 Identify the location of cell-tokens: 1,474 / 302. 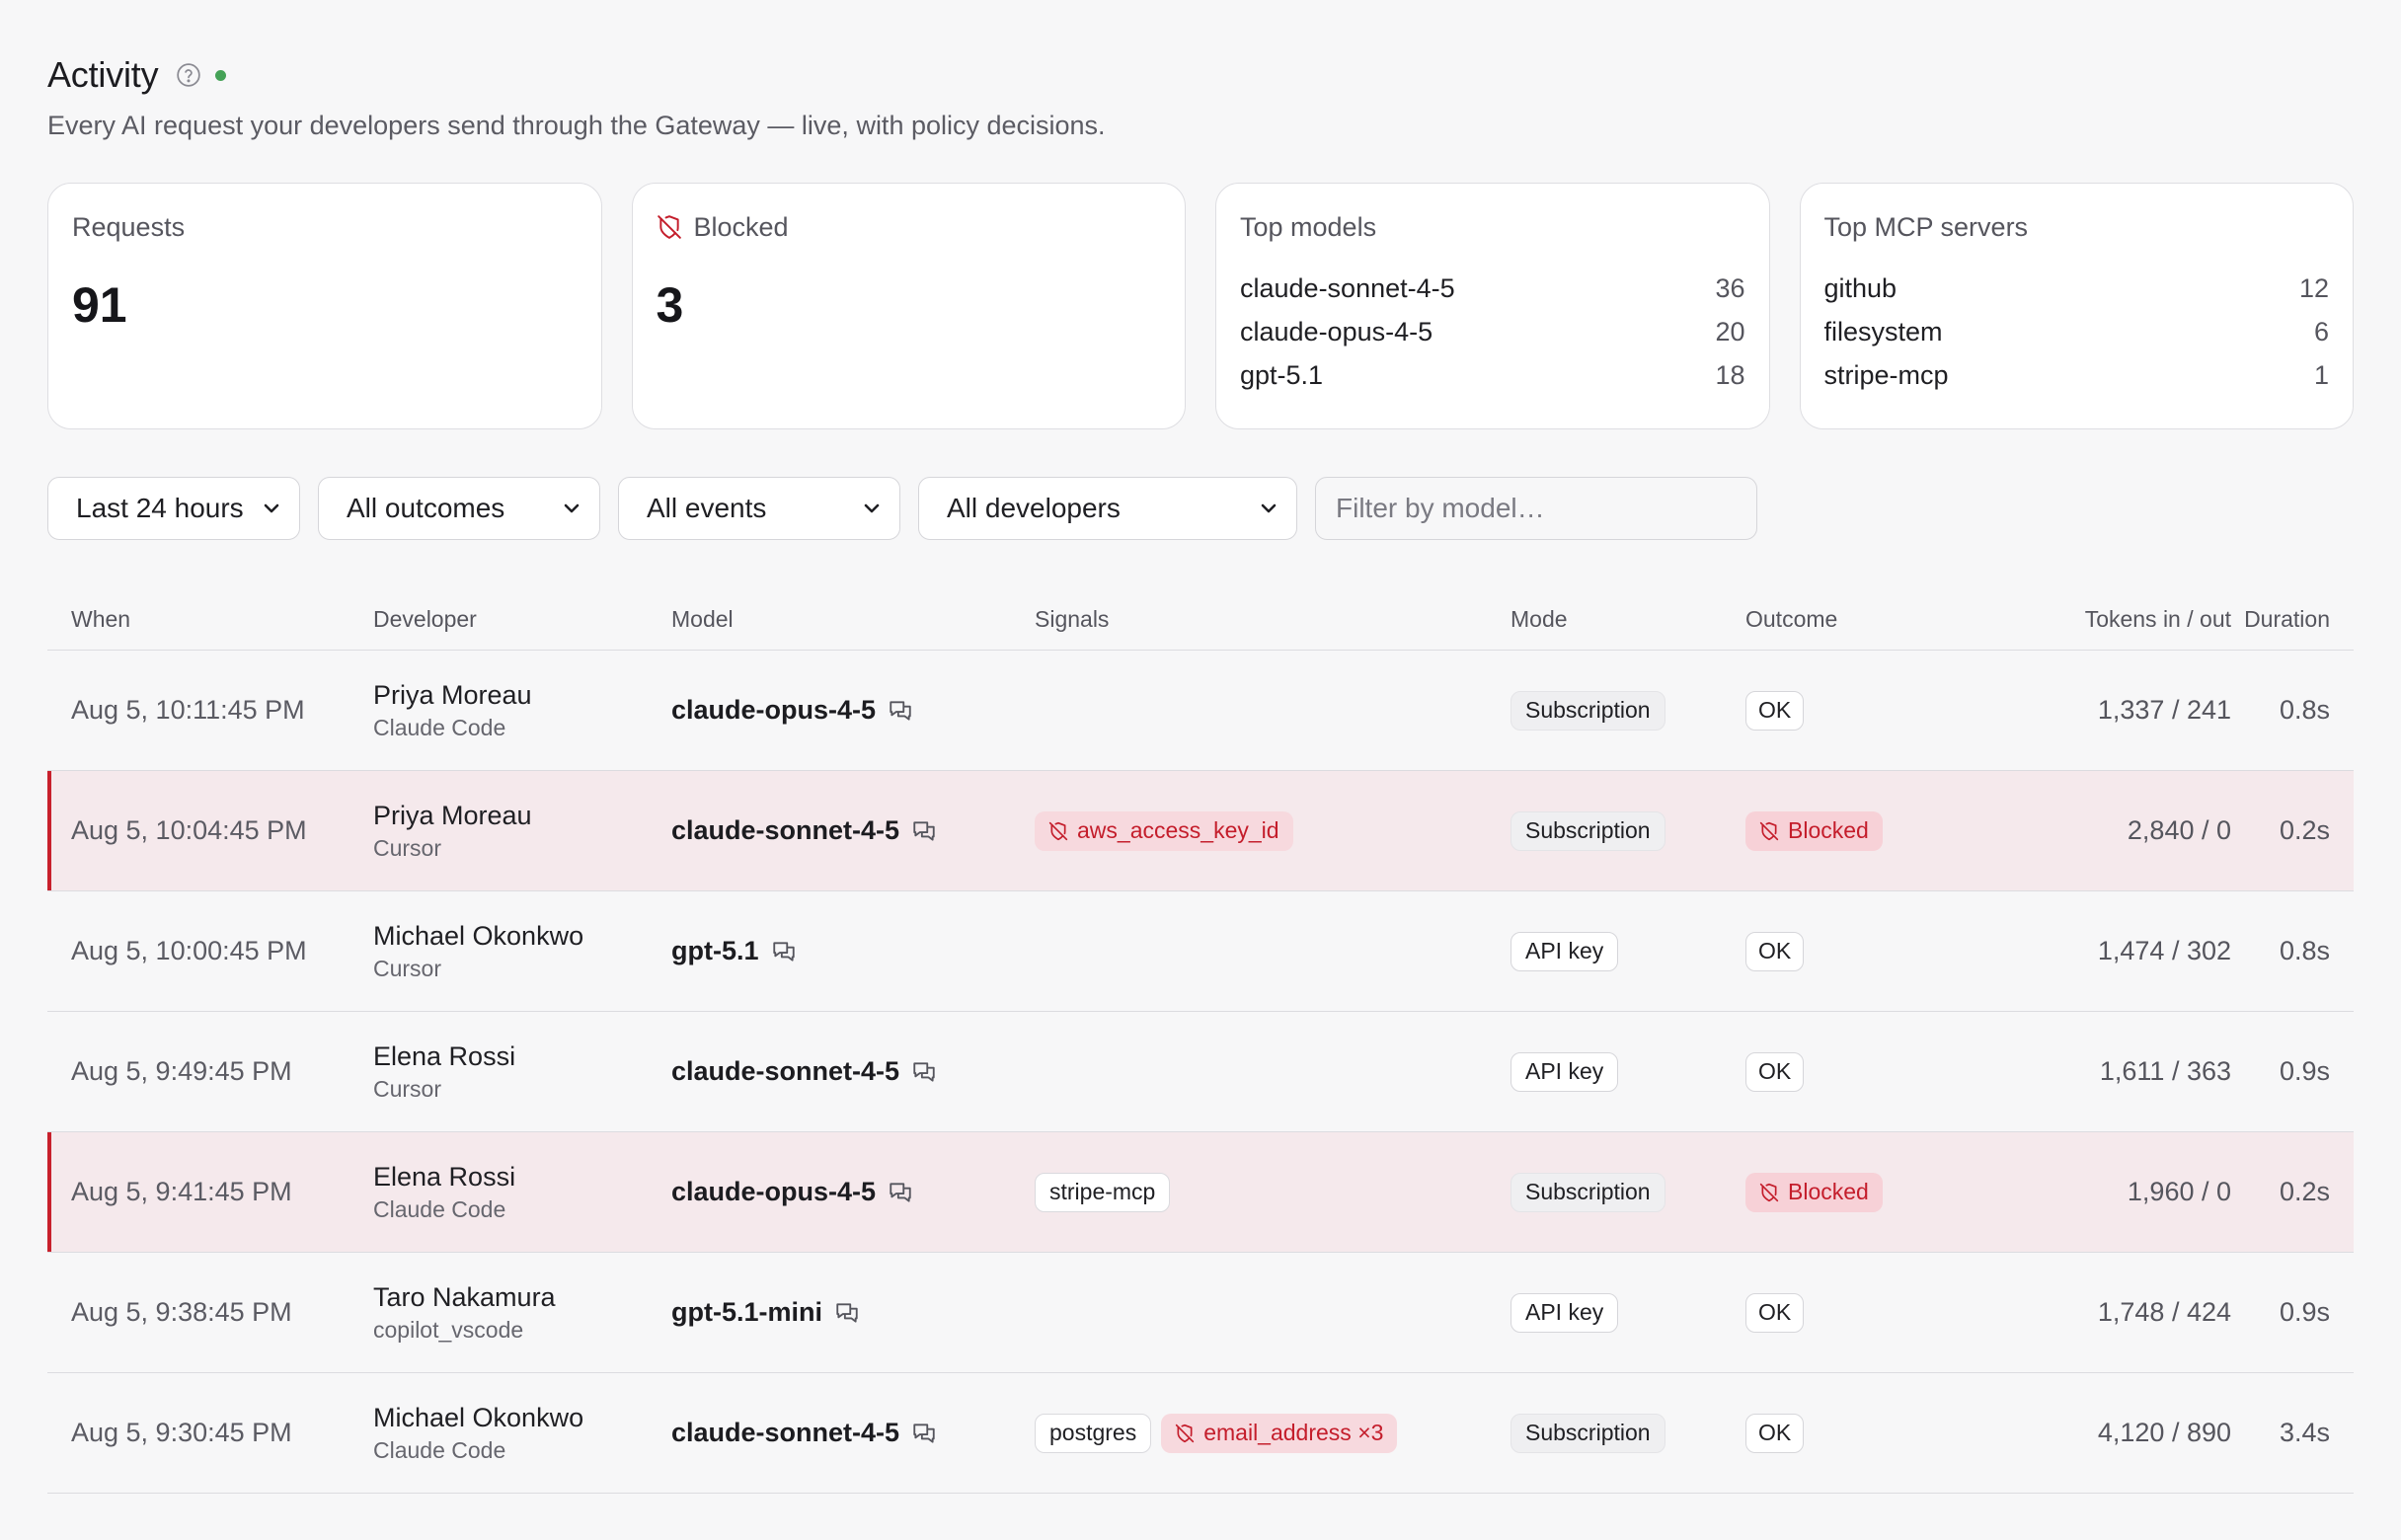
(2164, 950).